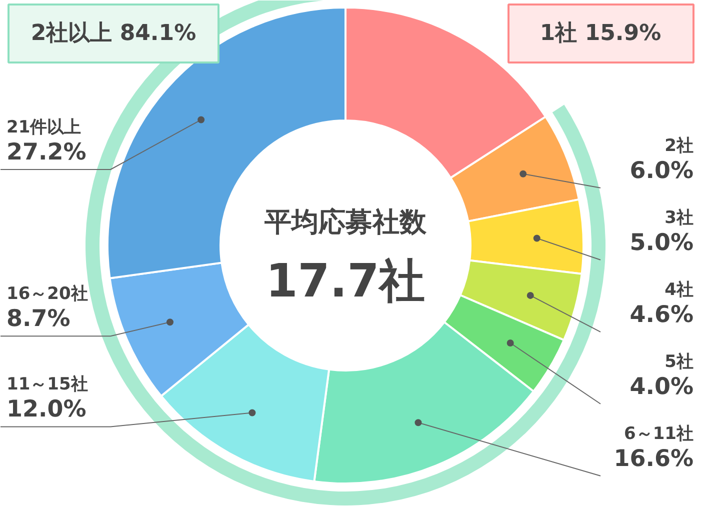 The height and width of the screenshot is (525, 703). Describe the element at coordinates (662, 243) in the screenshot. I see `data-label: 5.0%` at that location.